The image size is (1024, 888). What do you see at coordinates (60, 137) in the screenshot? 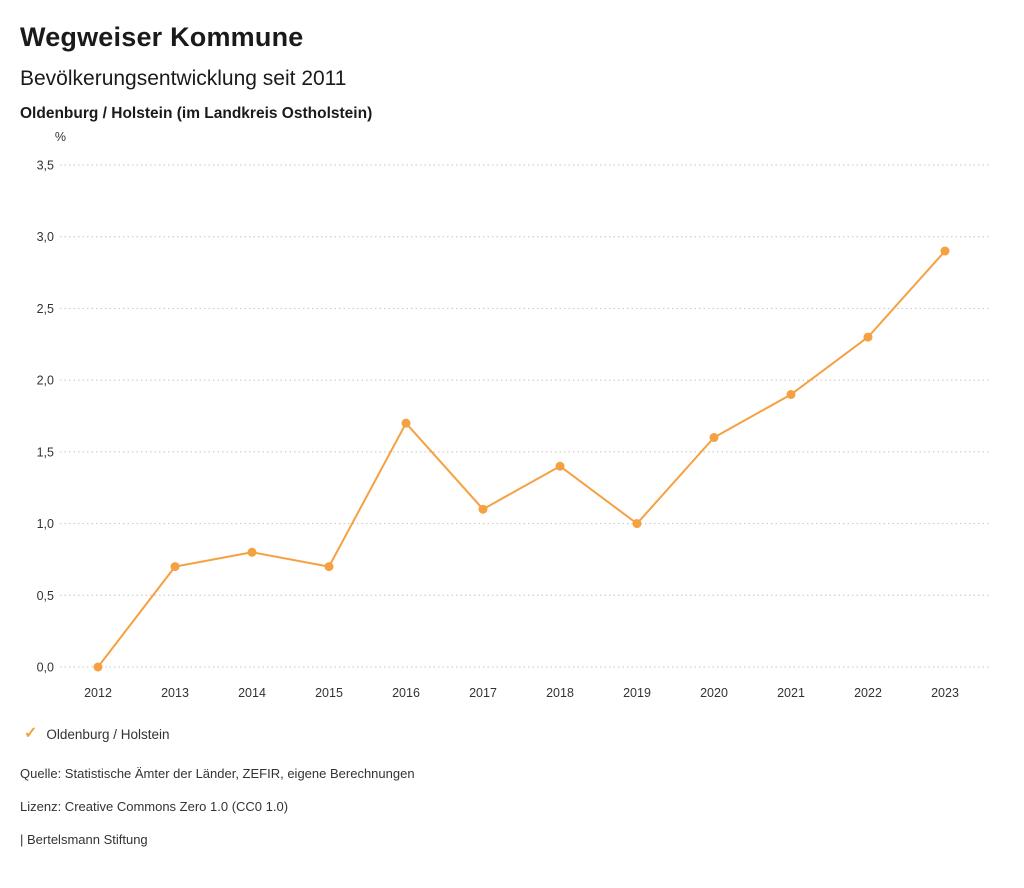
I see `y-axis-unit-label: %` at bounding box center [60, 137].